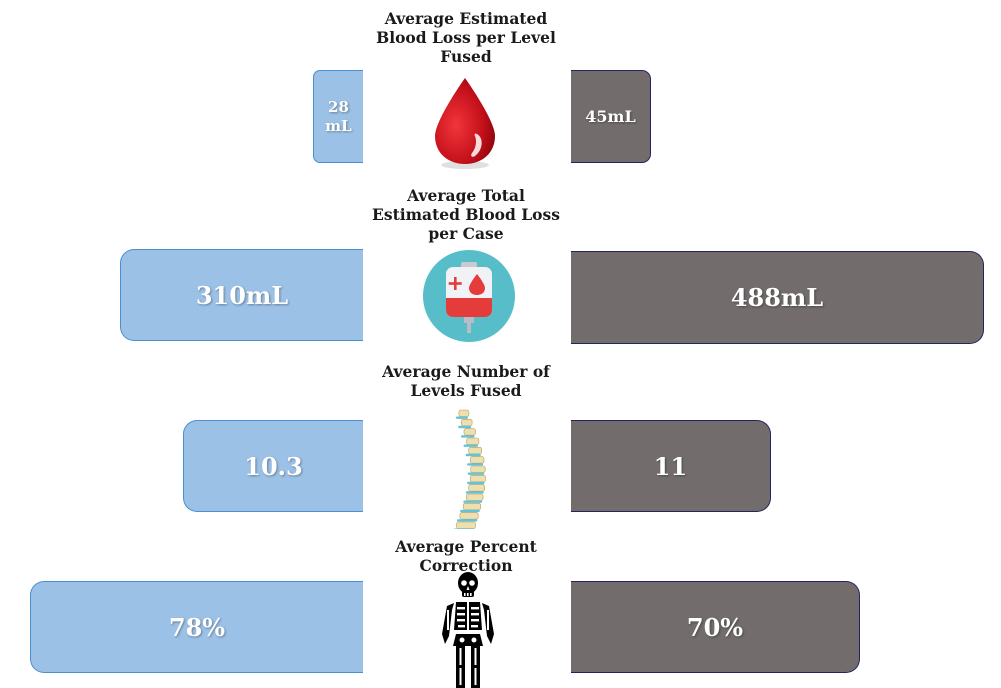  What do you see at coordinates (469, 469) in the screenshot?
I see `spine-icon` at bounding box center [469, 469].